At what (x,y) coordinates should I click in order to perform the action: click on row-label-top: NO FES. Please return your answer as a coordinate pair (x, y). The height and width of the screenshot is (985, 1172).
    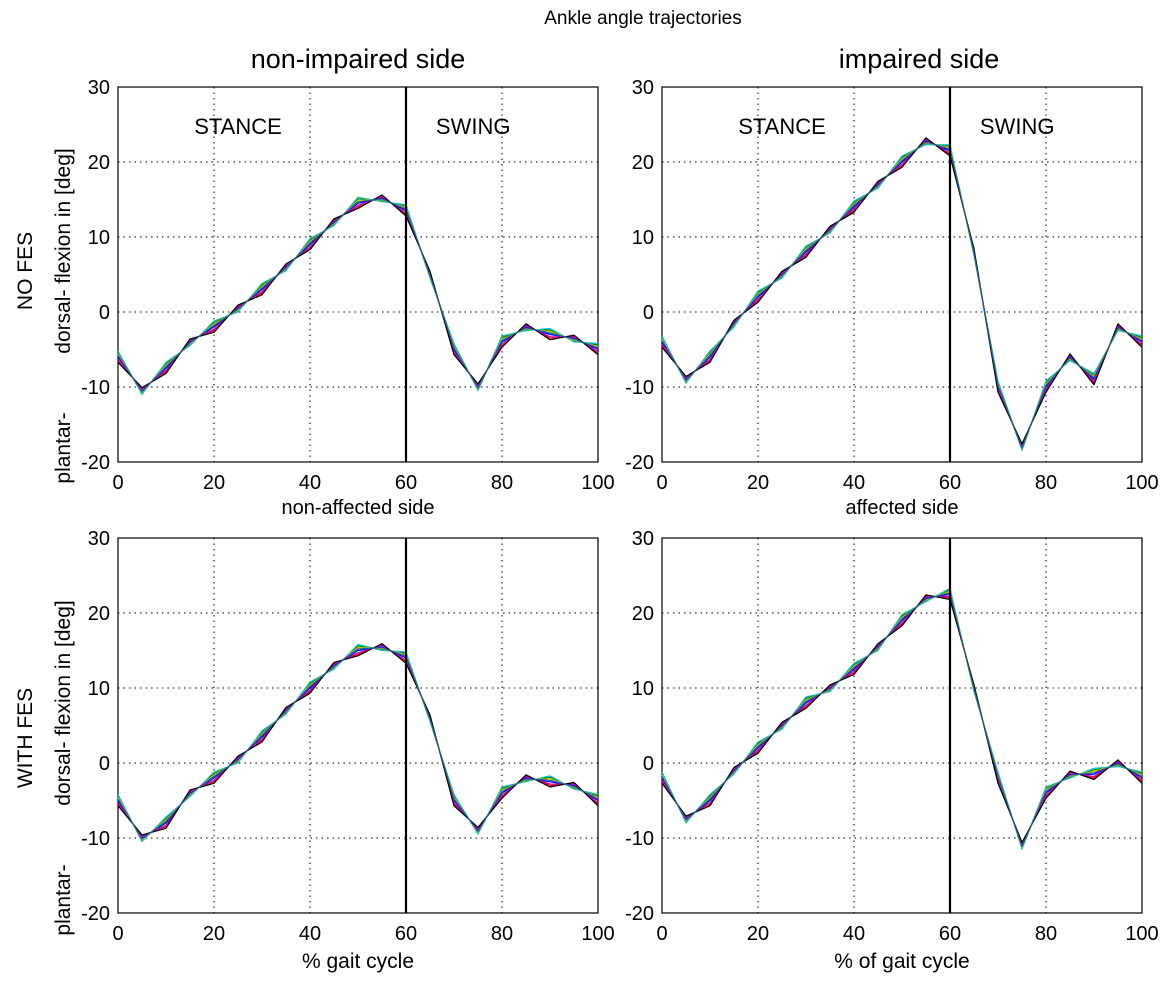
    Looking at the image, I should click on (25, 271).